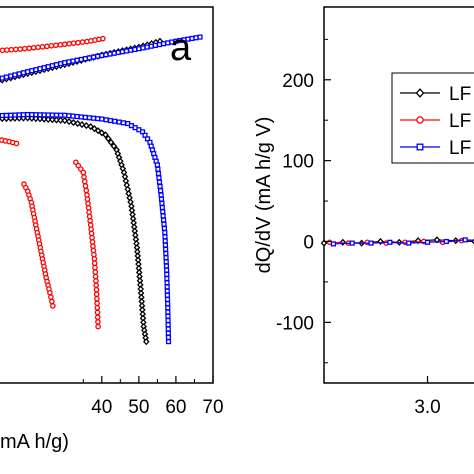 The image size is (474, 474). I want to click on panel-b-y-tick-label: 200, so click(298, 81).